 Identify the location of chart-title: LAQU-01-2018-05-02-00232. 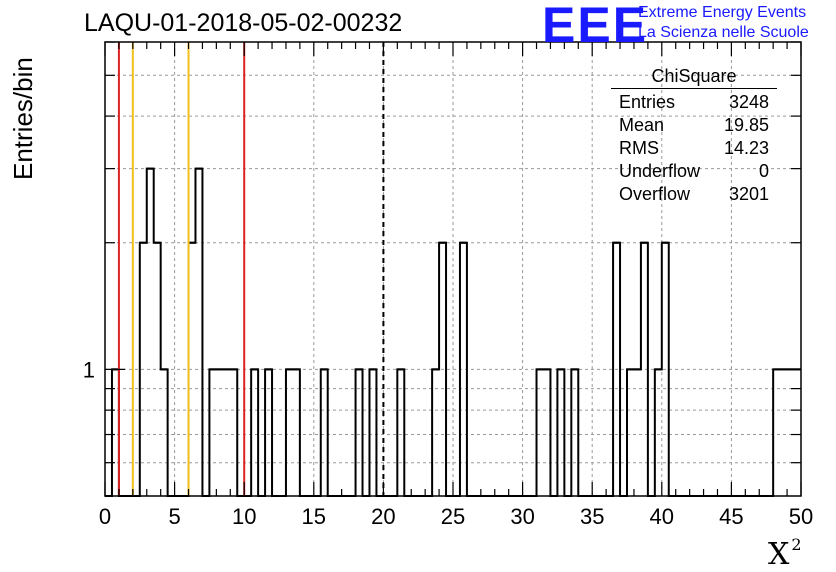
(243, 23).